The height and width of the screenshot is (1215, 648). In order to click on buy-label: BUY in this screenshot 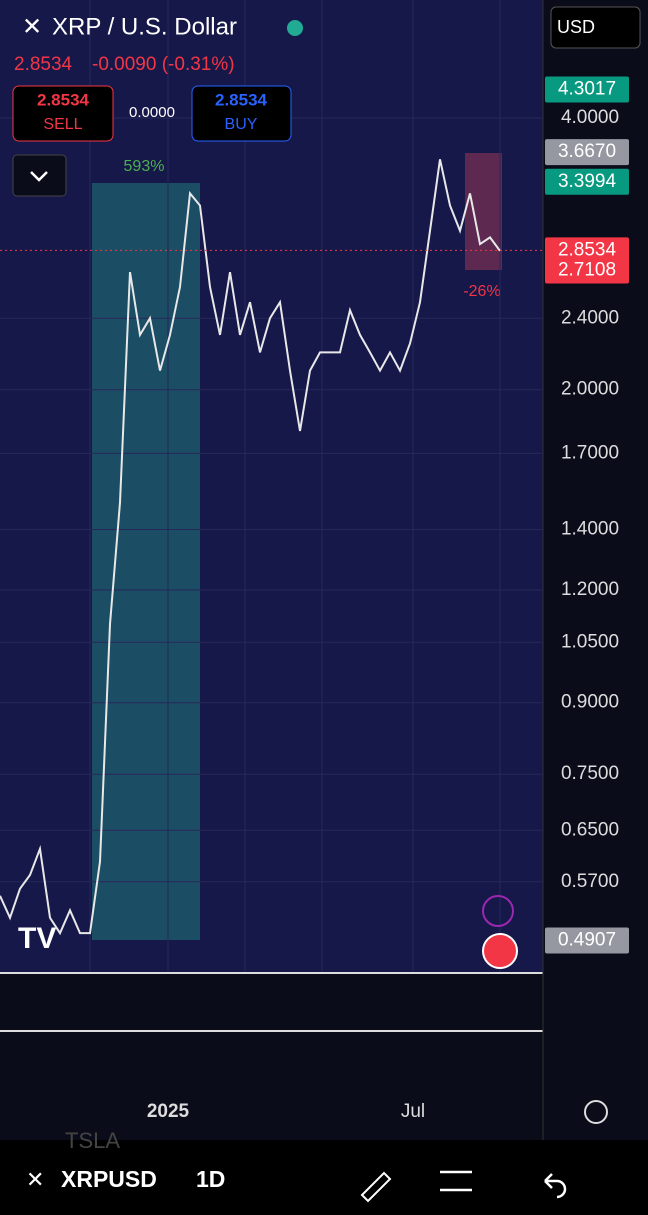, I will do `click(241, 124)`.